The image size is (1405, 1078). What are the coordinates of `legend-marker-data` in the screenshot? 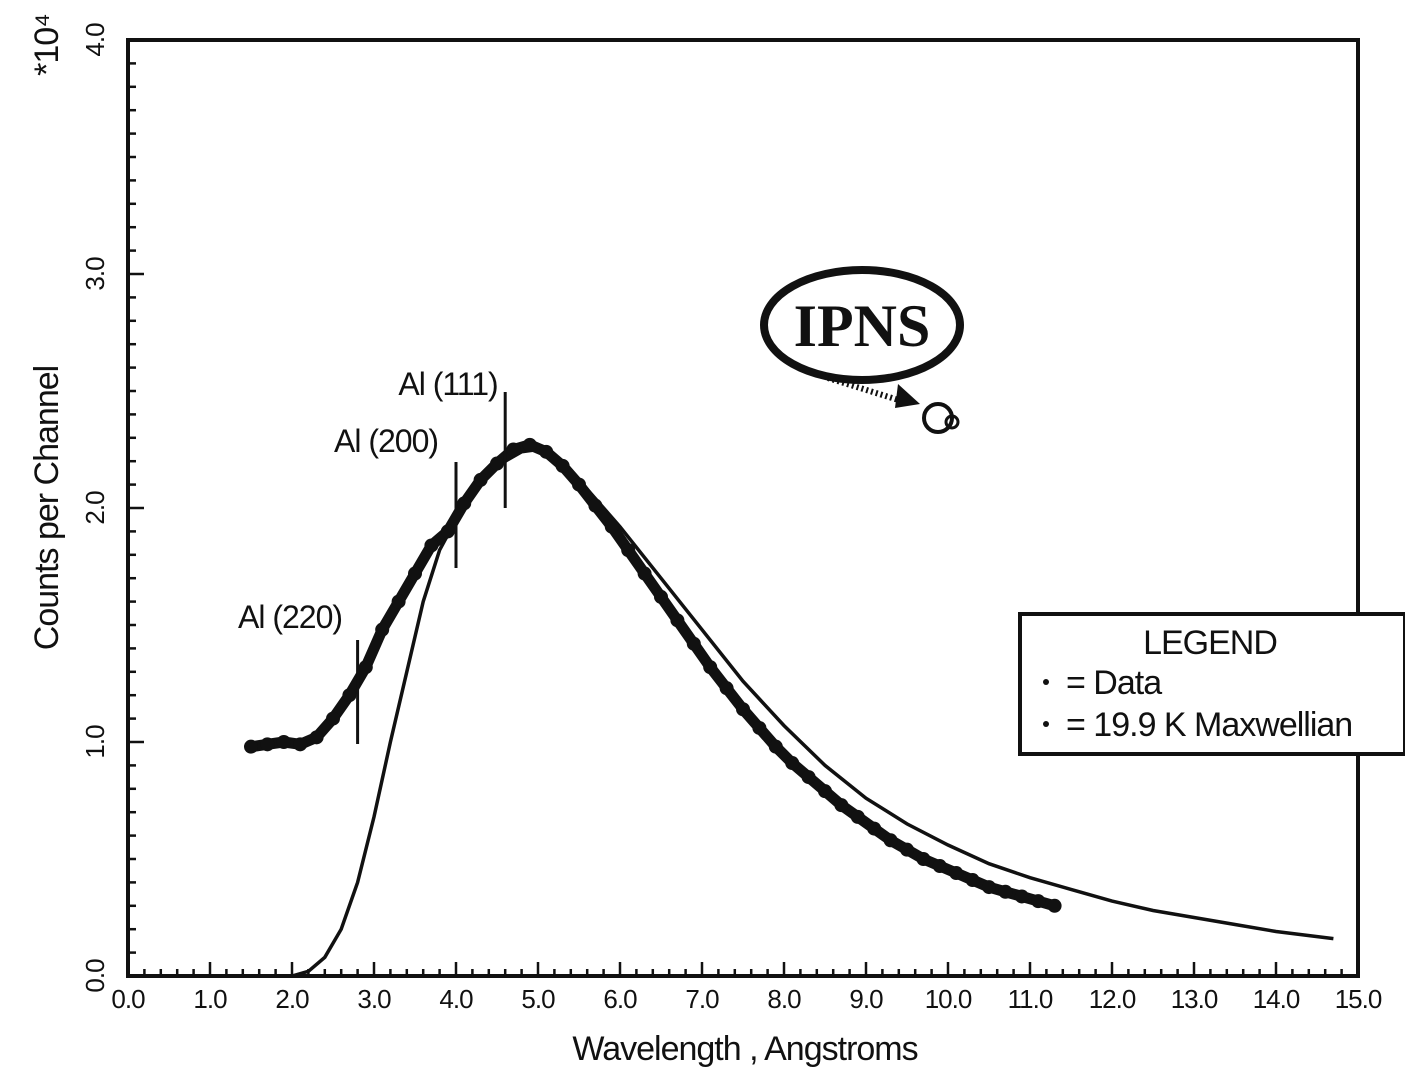 It's located at (1046, 682).